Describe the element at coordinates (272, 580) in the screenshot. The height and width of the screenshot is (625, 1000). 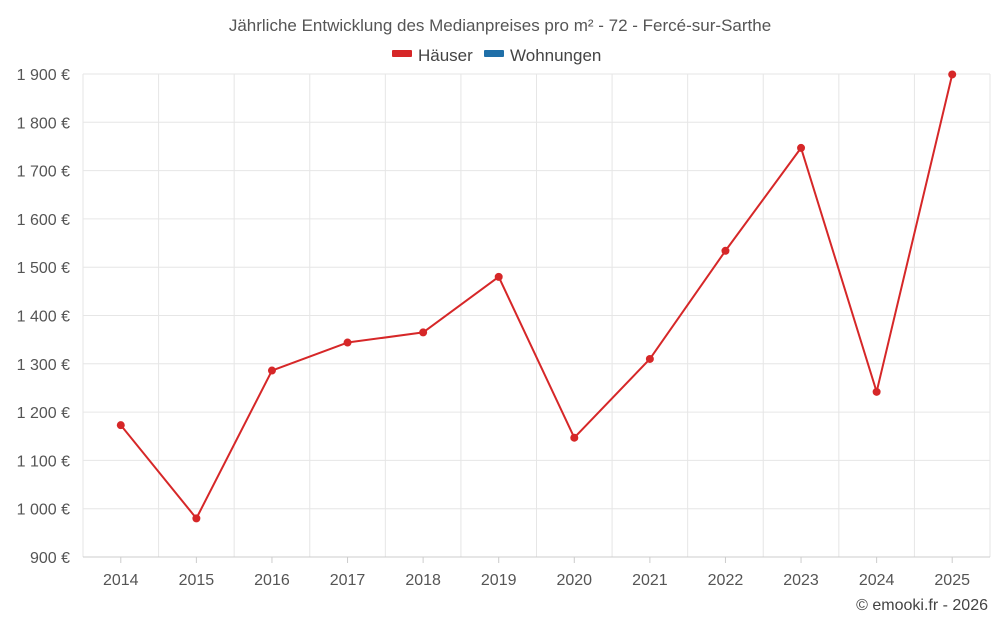
I see `x-tick-label: 2016` at that location.